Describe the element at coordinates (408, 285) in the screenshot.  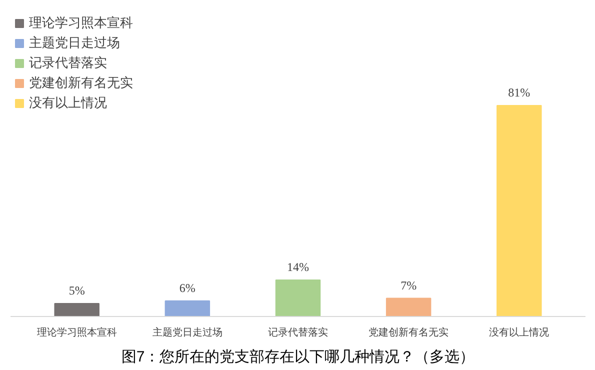
I see `data-label: 7%` at that location.